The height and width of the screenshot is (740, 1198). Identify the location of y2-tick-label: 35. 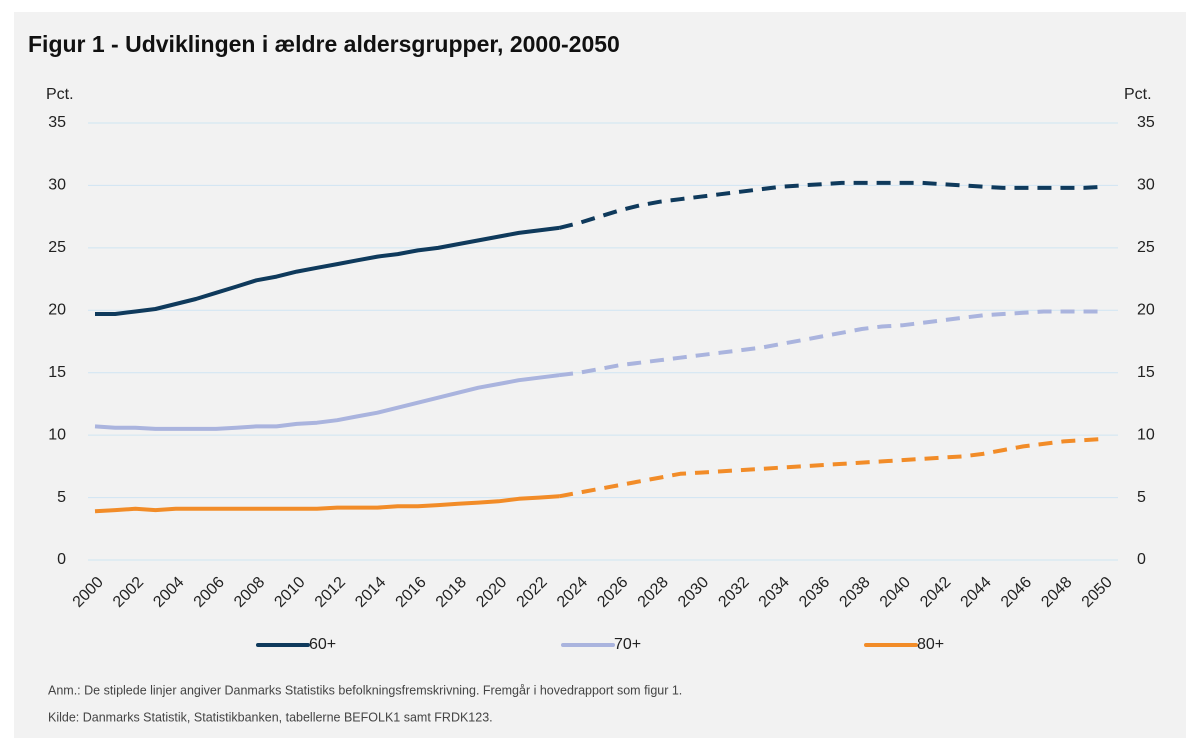
(1146, 122).